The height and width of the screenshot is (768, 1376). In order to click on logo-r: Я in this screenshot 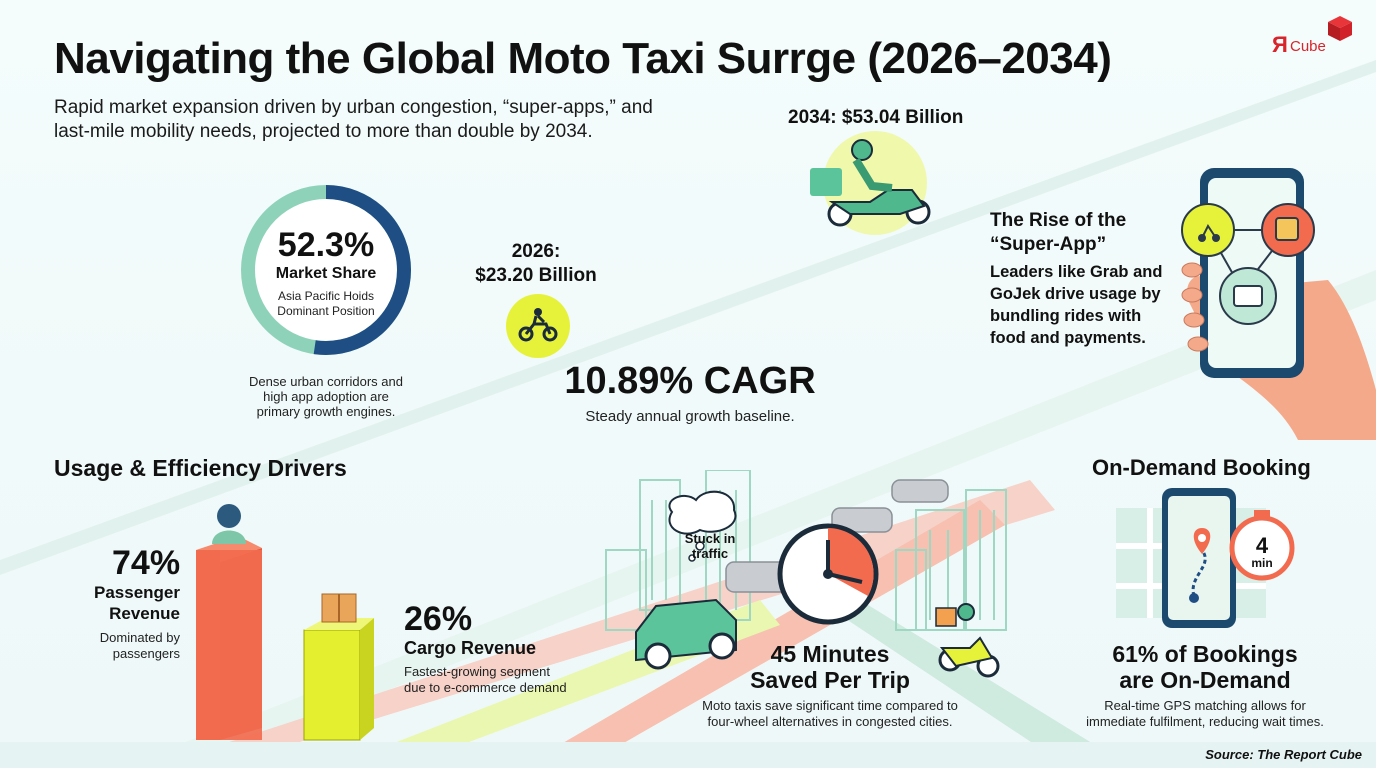, I will do `click(1280, 44)`.